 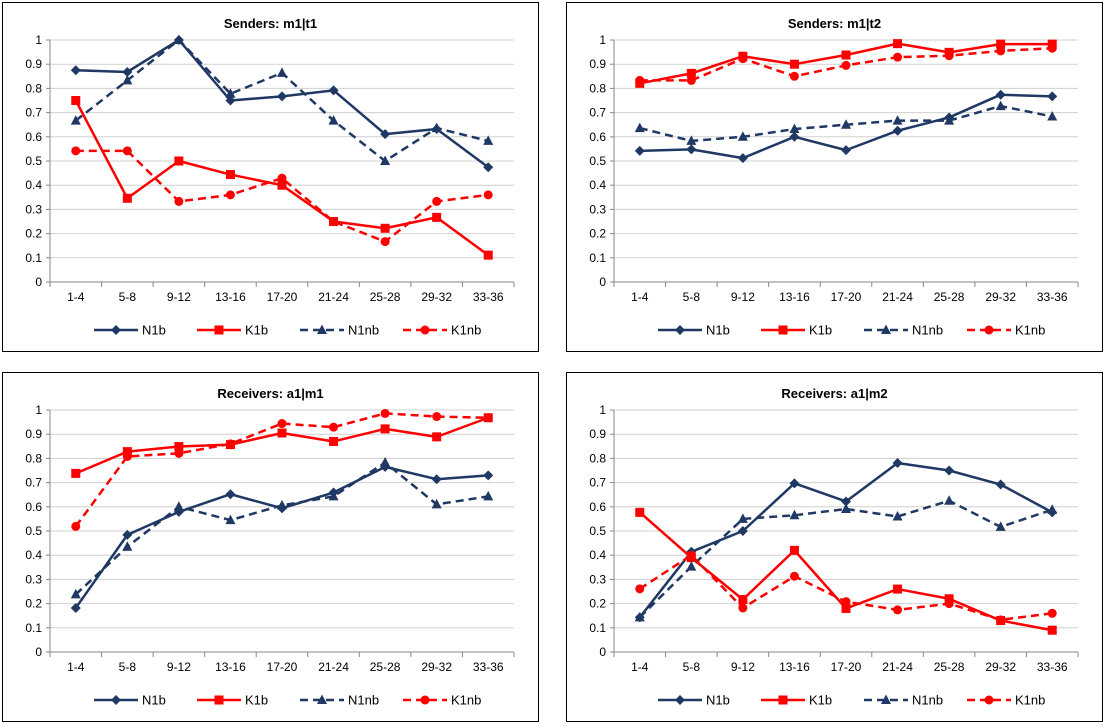 What do you see at coordinates (597, 483) in the screenshot?
I see `y-tick-label: 0.7` at bounding box center [597, 483].